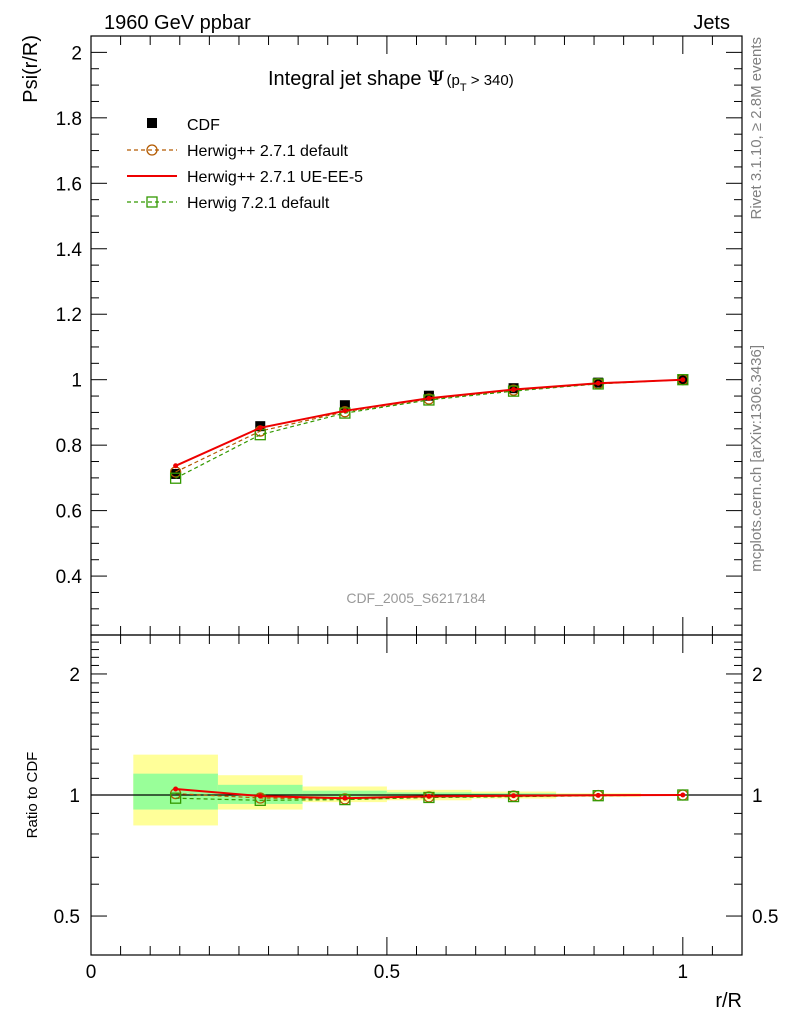  I want to click on x-tick-label: 1, so click(683, 972).